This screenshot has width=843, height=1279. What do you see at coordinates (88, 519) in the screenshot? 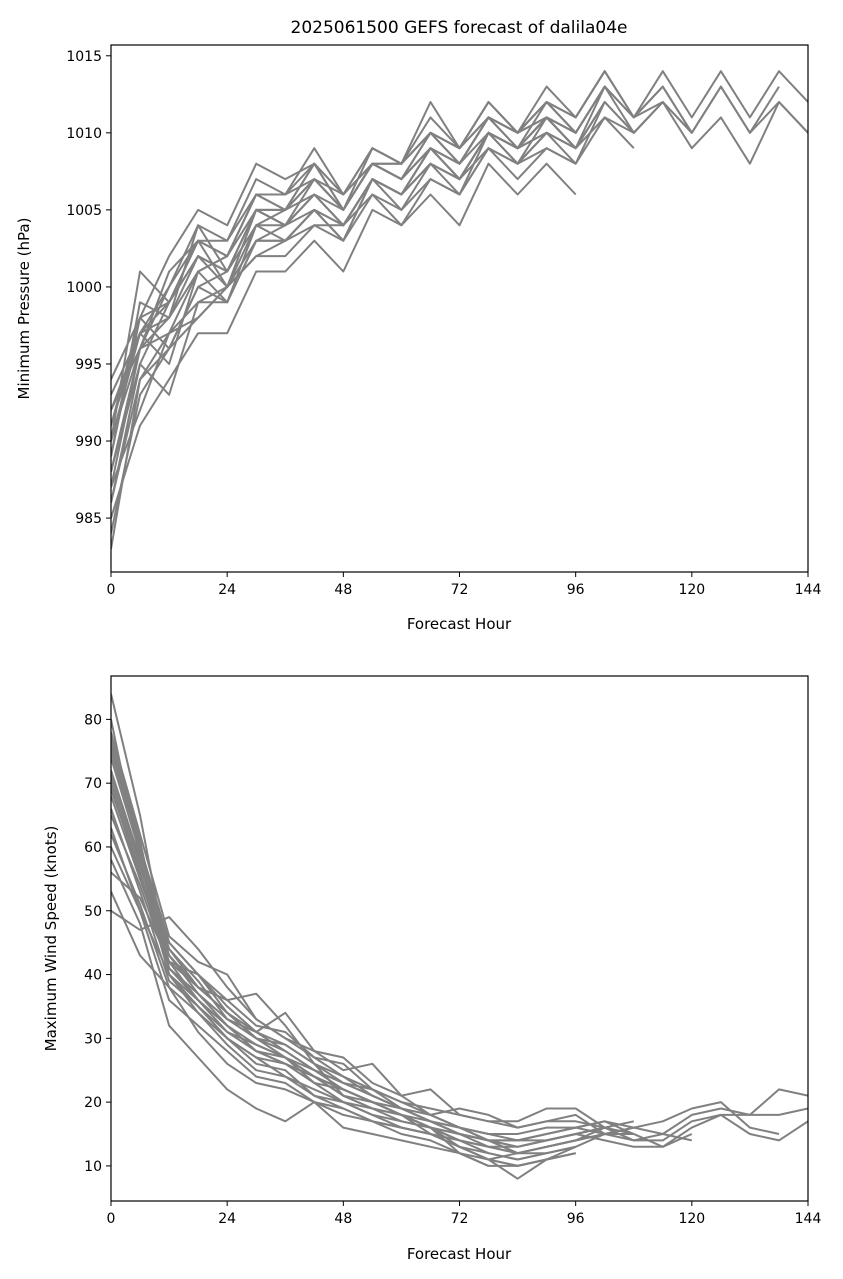
I see `pressure-y-tick-label: 985` at bounding box center [88, 519].